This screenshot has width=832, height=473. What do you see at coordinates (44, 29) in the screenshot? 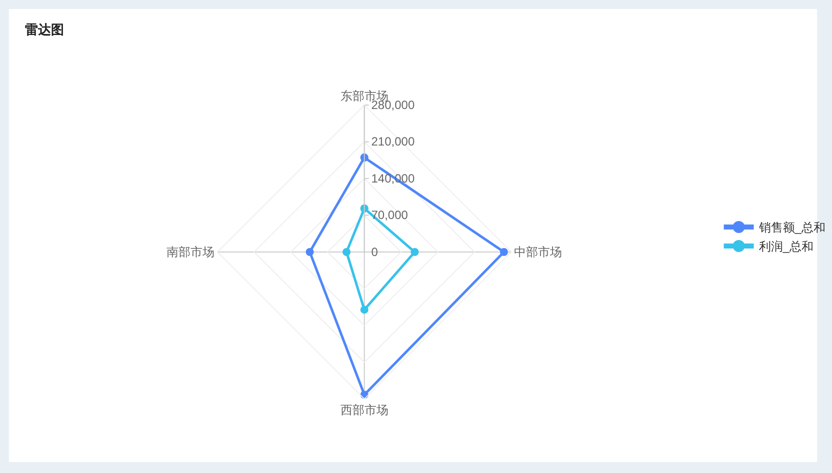
I see `text: 雷达图` at bounding box center [44, 29].